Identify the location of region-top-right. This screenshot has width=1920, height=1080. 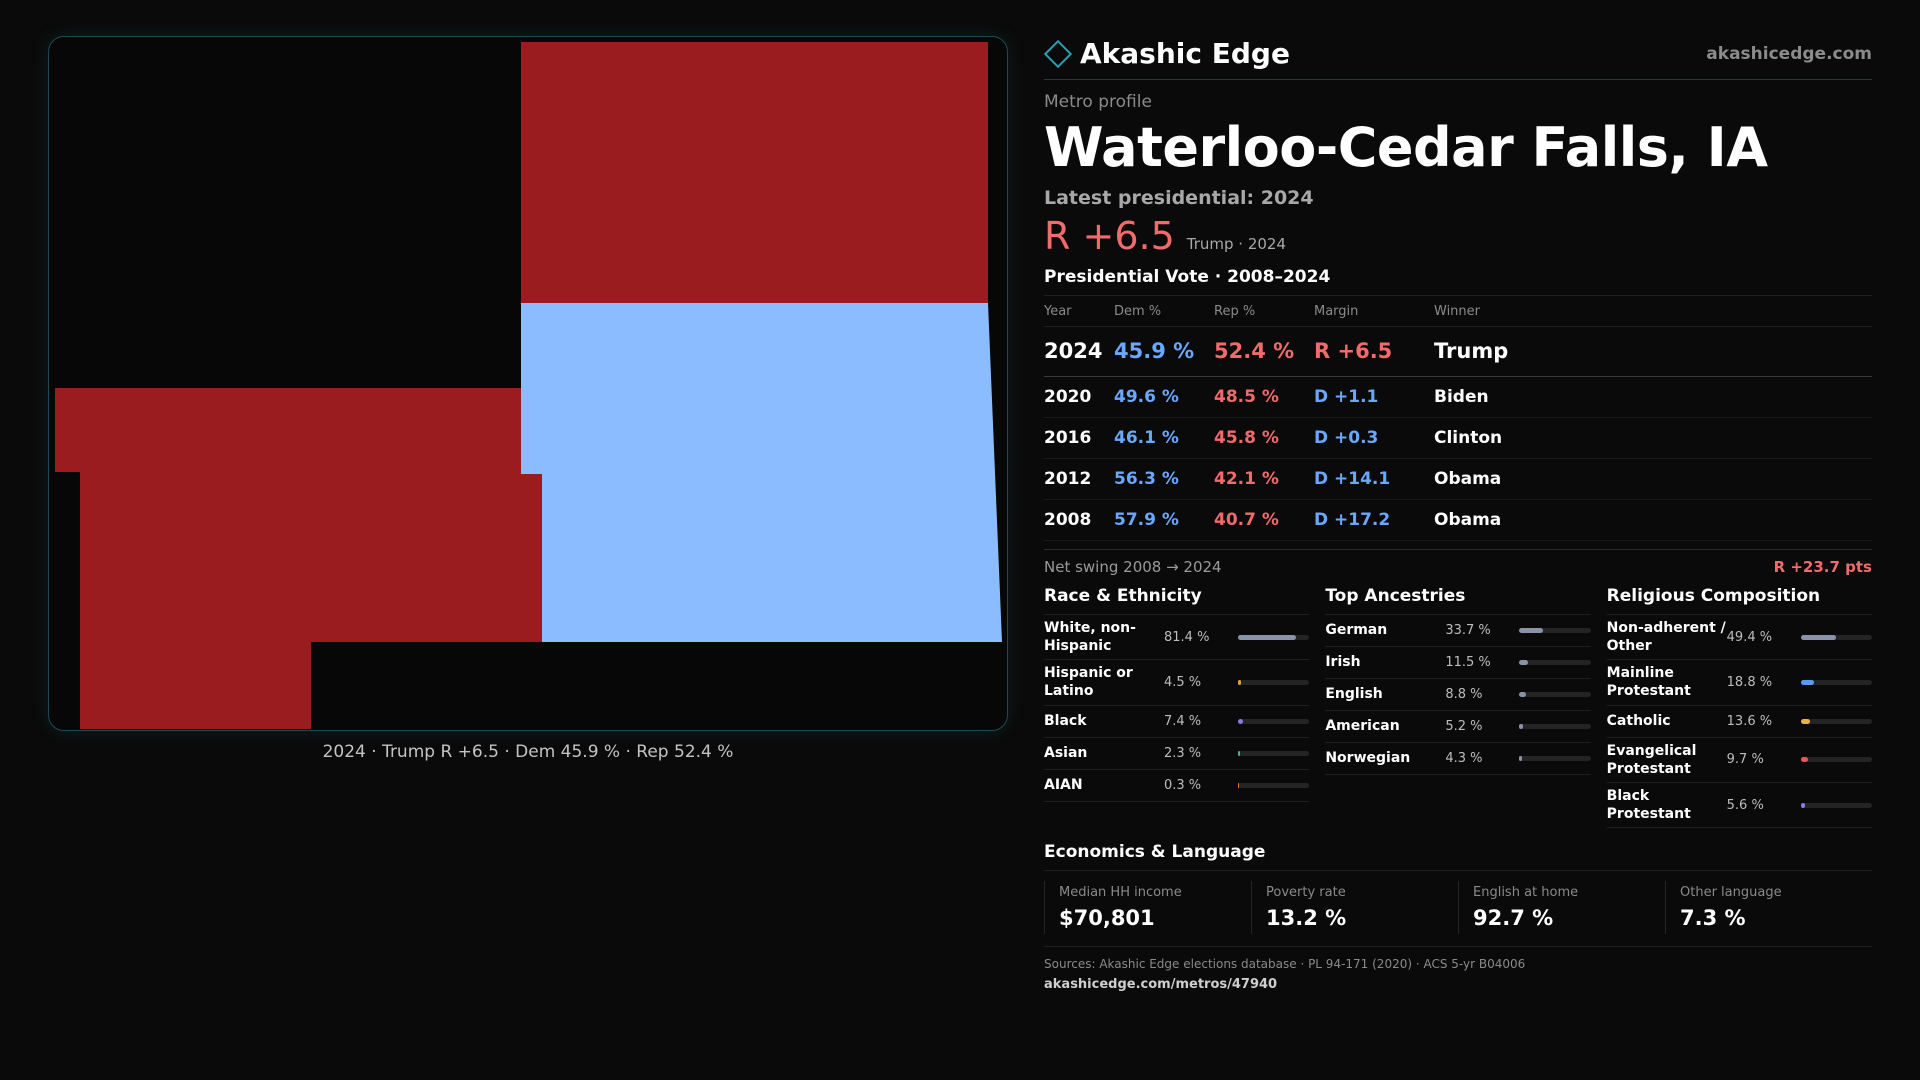
(754, 172).